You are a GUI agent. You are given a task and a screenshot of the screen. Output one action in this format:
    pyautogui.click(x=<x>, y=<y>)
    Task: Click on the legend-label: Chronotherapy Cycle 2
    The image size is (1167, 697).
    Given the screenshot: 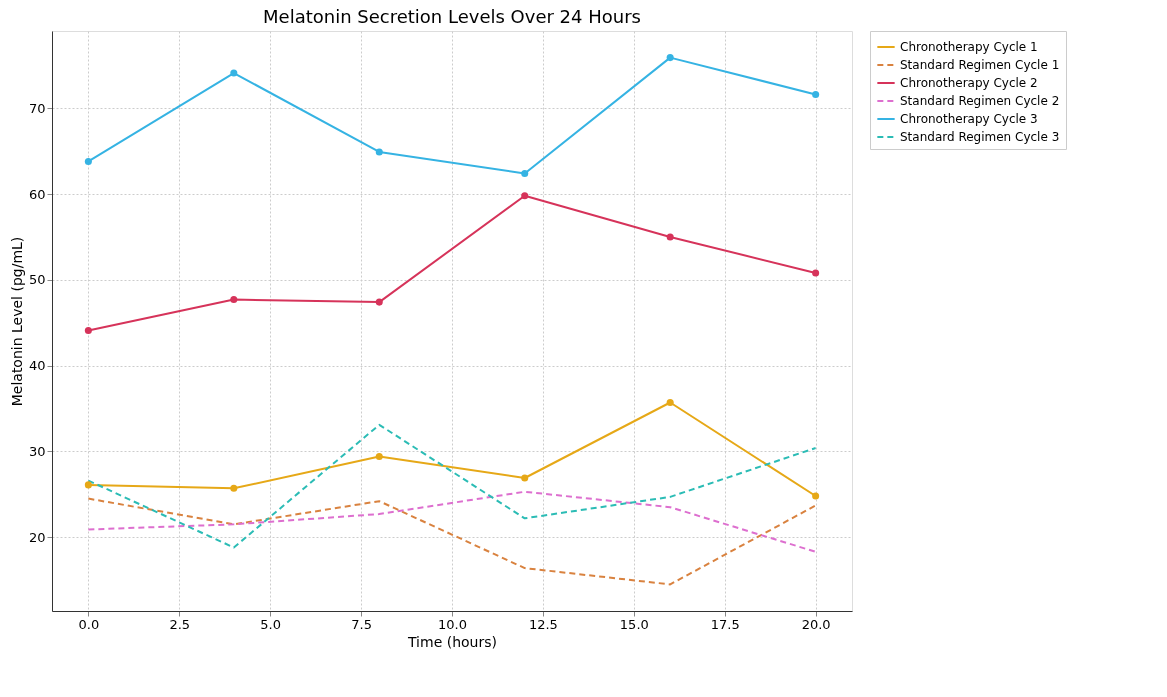 What is the action you would take?
    pyautogui.click(x=969, y=83)
    